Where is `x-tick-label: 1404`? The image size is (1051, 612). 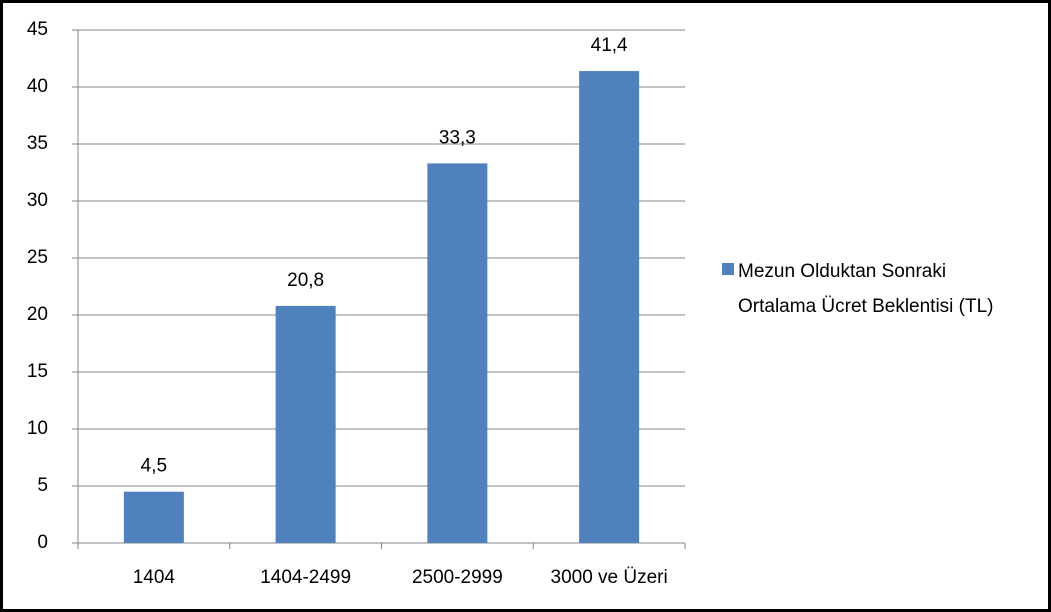
x-tick-label: 1404 is located at coordinates (154, 577).